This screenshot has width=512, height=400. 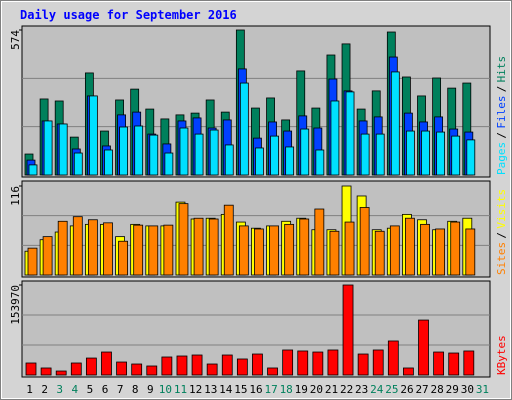 I want to click on y-tick-label: 153970, so click(x=15, y=305).